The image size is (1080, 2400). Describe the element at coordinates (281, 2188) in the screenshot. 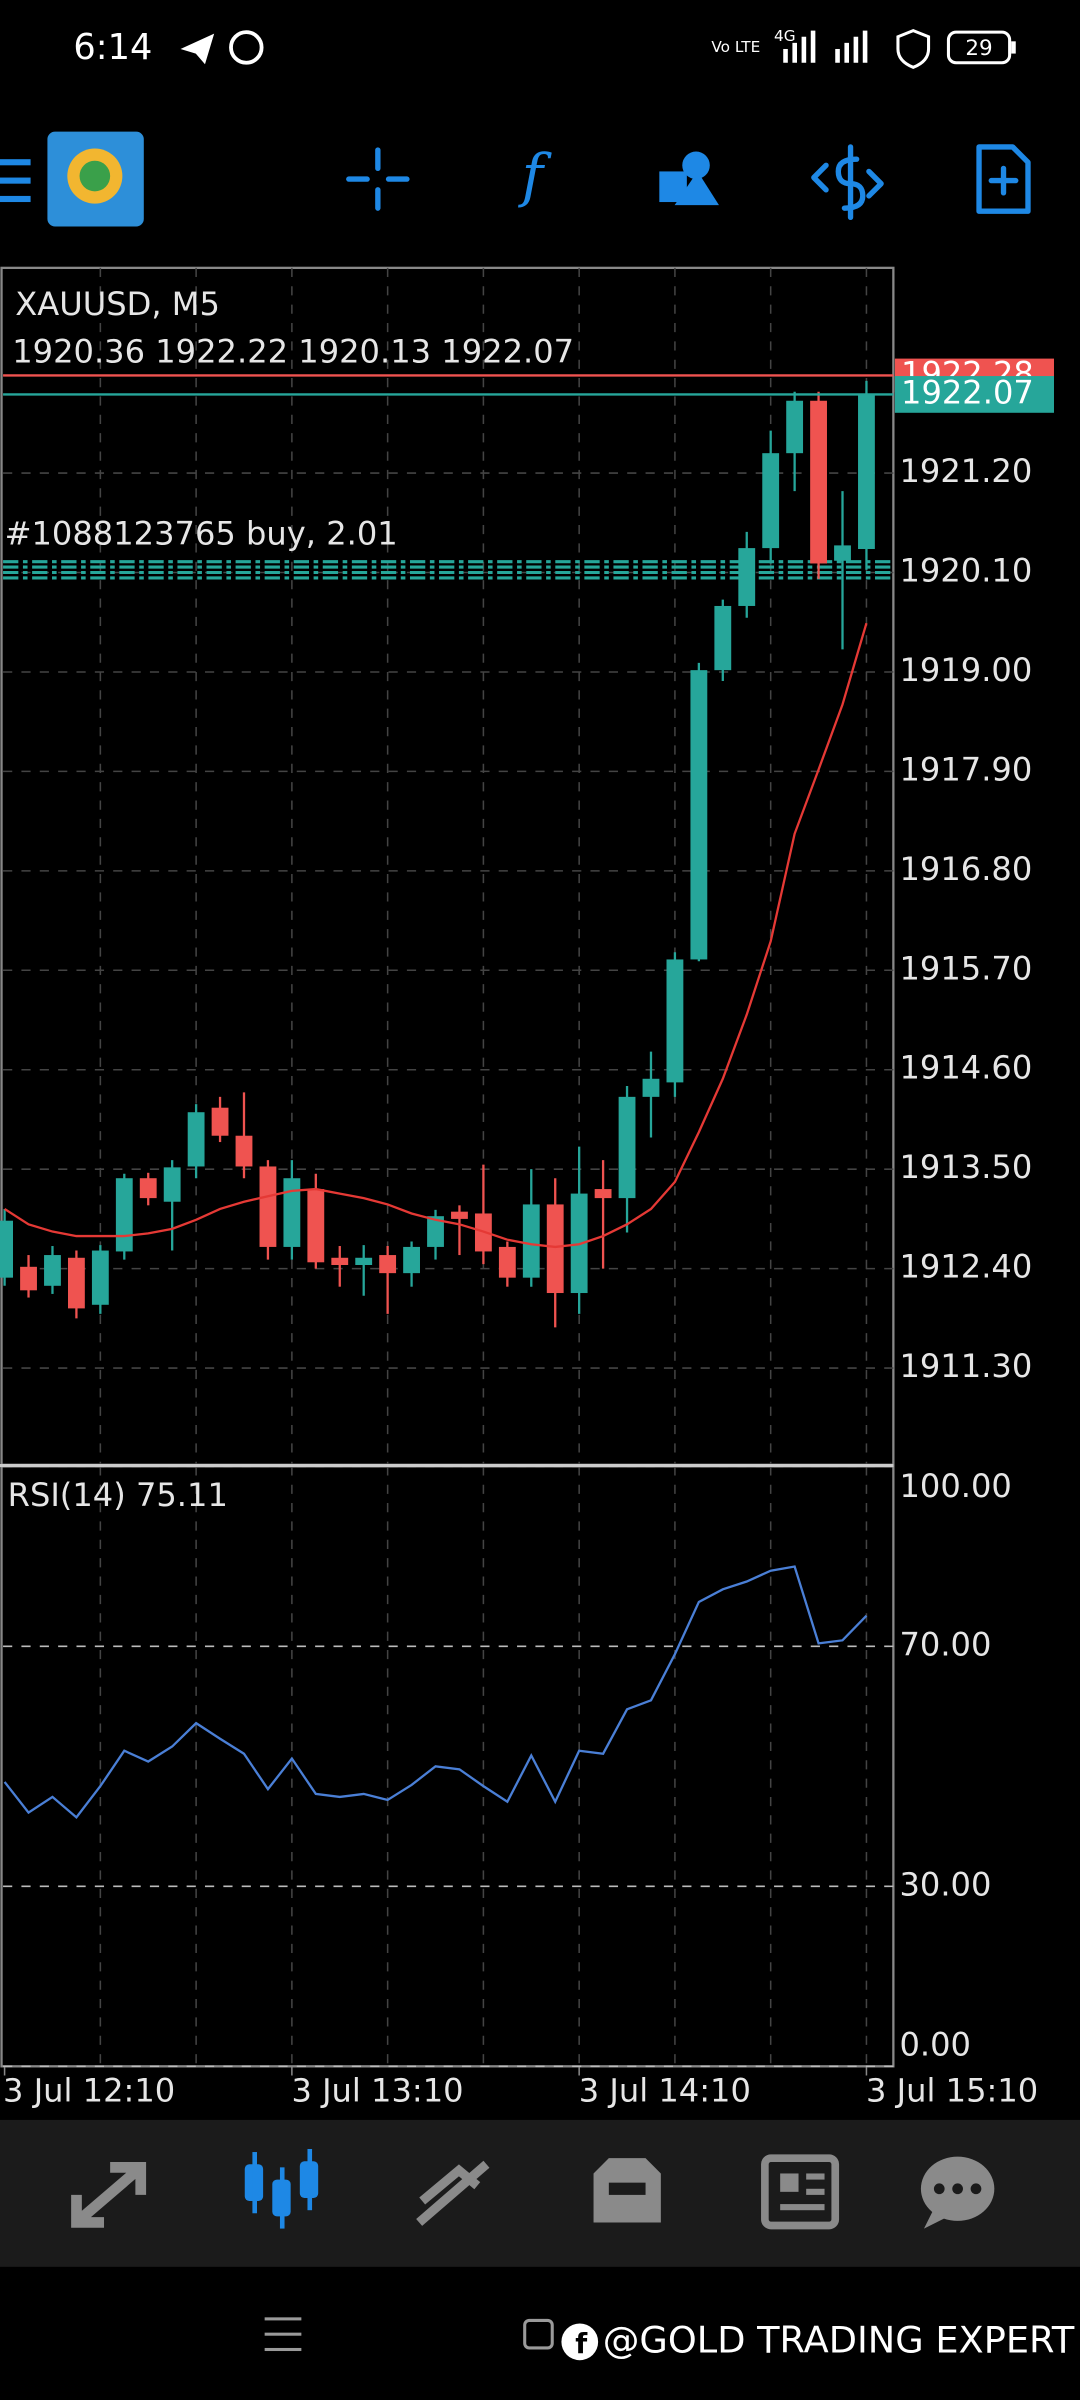

I see `nav-chart` at that location.